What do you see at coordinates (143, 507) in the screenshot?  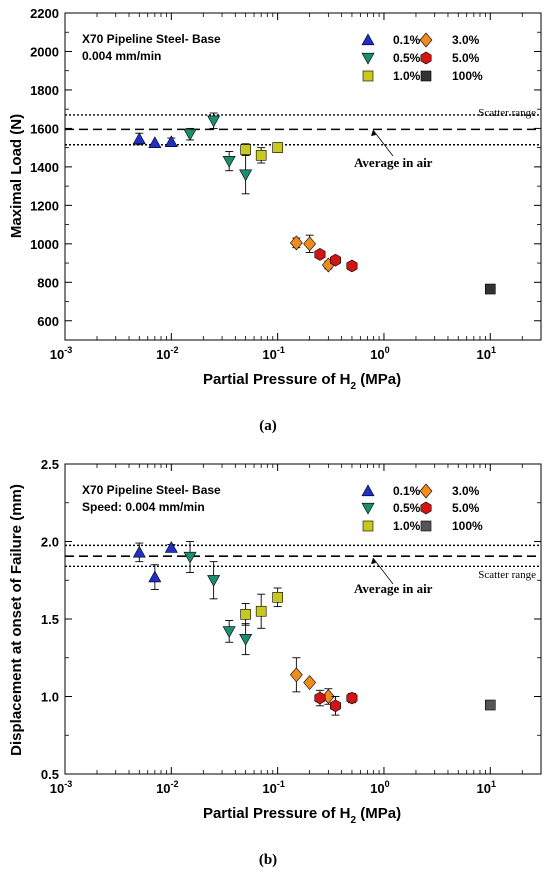 I see `chart-subtitle: Speed: 0.004 mm/min` at bounding box center [143, 507].